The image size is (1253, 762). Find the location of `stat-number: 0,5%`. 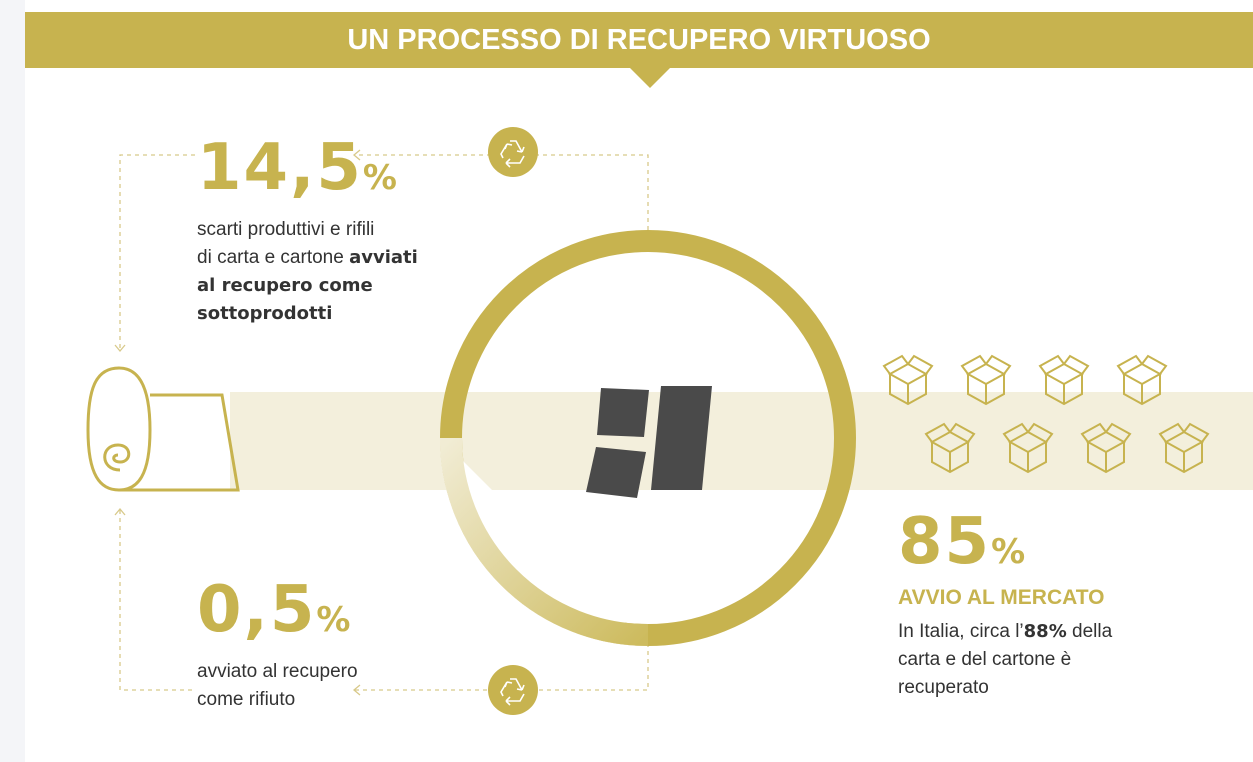

stat-number: 0,5% is located at coordinates (277, 615).